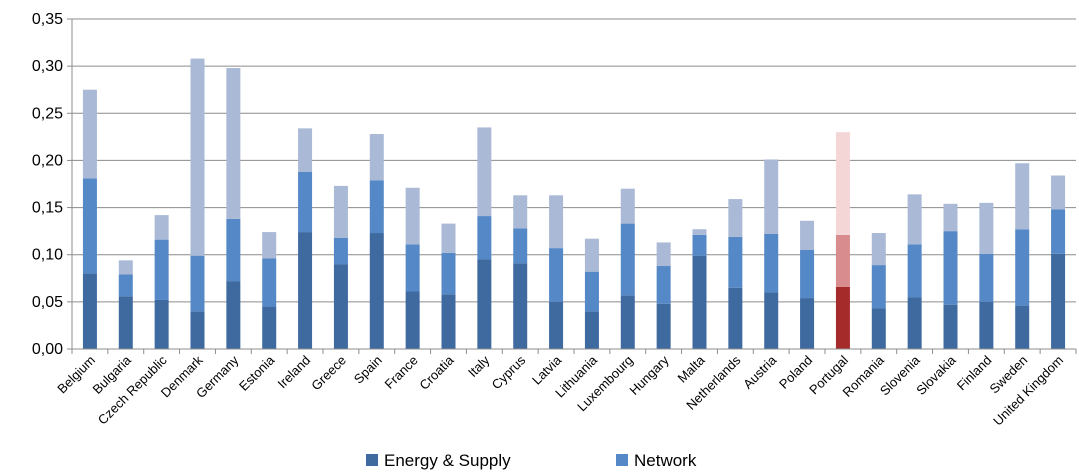 The height and width of the screenshot is (472, 1079). What do you see at coordinates (47, 113) in the screenshot?
I see `y-tick-label: 0,25` at bounding box center [47, 113].